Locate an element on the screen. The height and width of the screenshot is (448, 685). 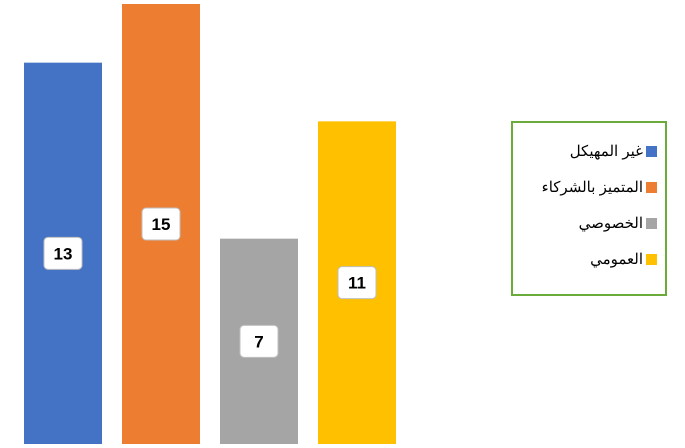
data-label-text: 7 is located at coordinates (258, 341).